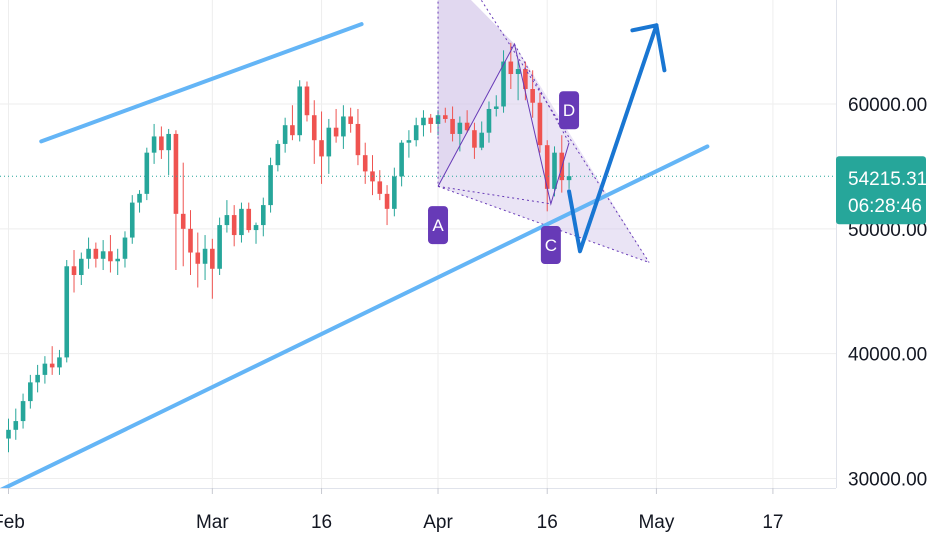  I want to click on projection-arrow-line, so click(613, 138).